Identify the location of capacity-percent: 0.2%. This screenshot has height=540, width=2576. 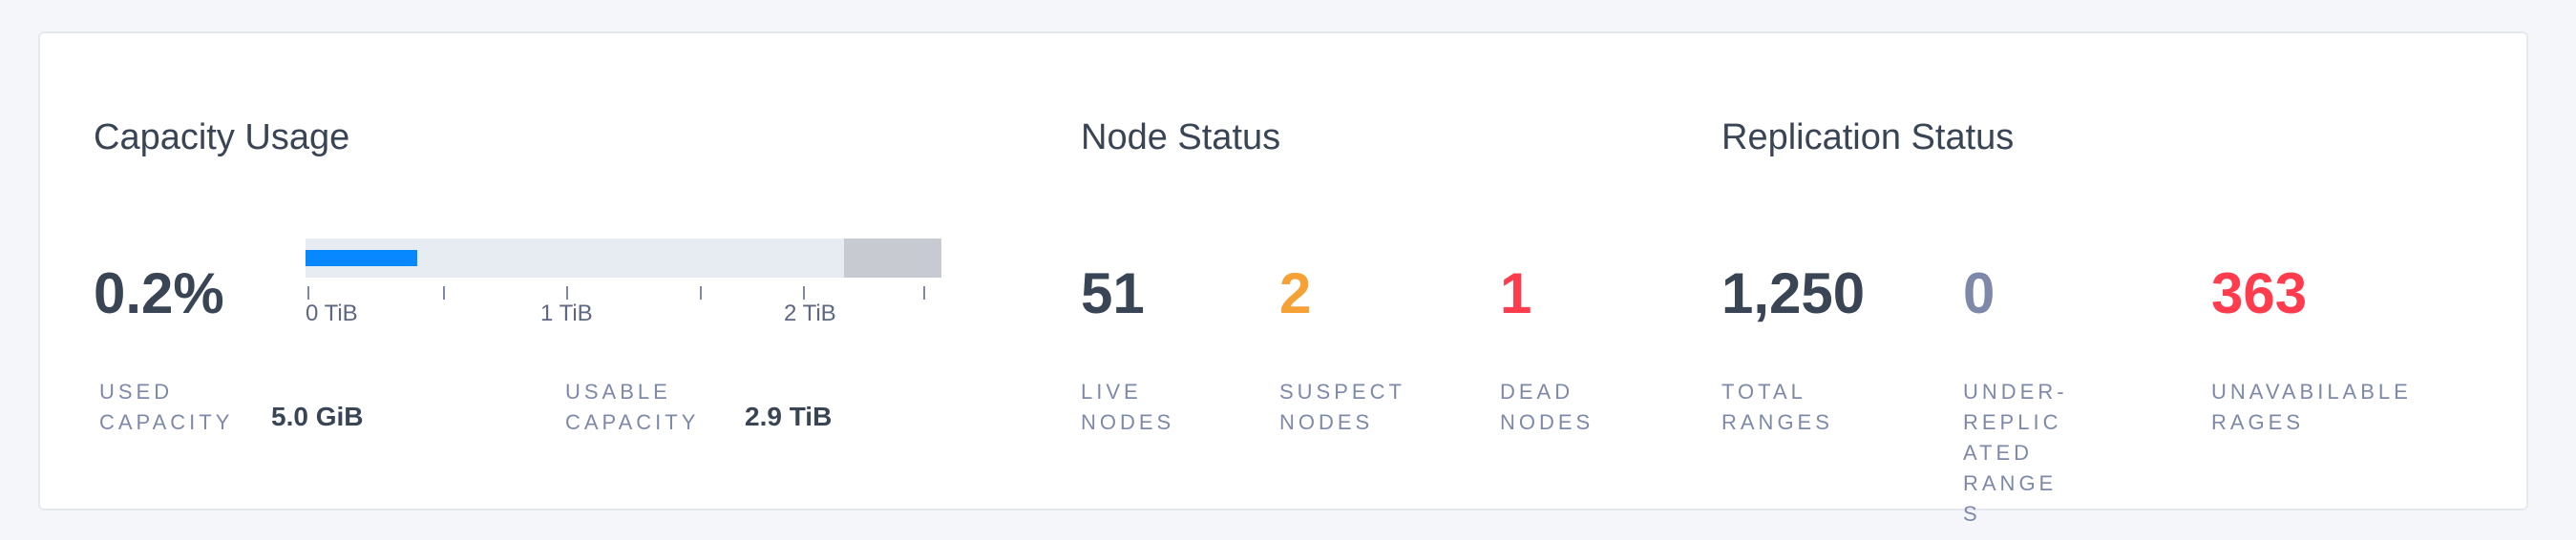
(159, 293).